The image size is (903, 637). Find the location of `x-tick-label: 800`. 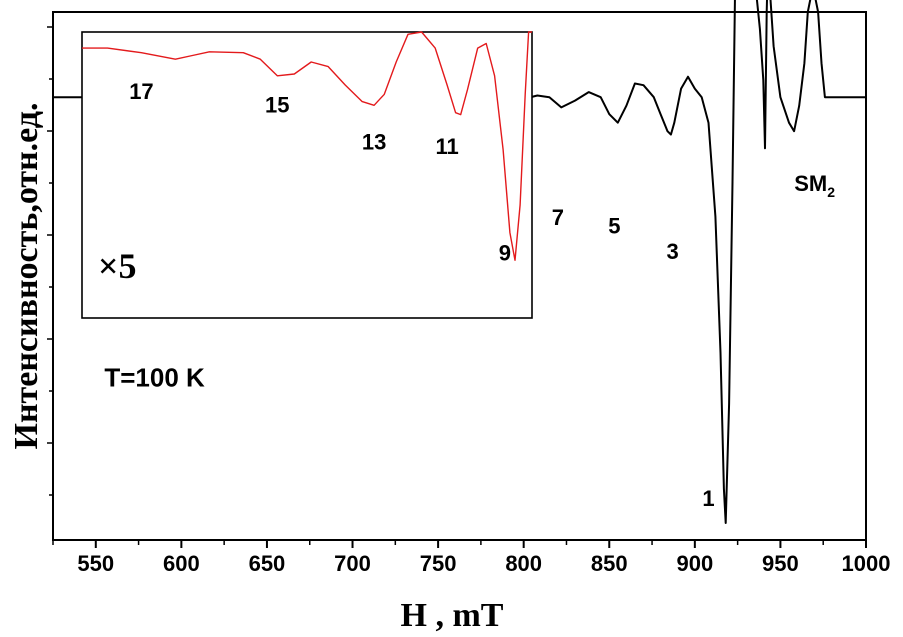

x-tick-label: 800 is located at coordinates (523, 563).